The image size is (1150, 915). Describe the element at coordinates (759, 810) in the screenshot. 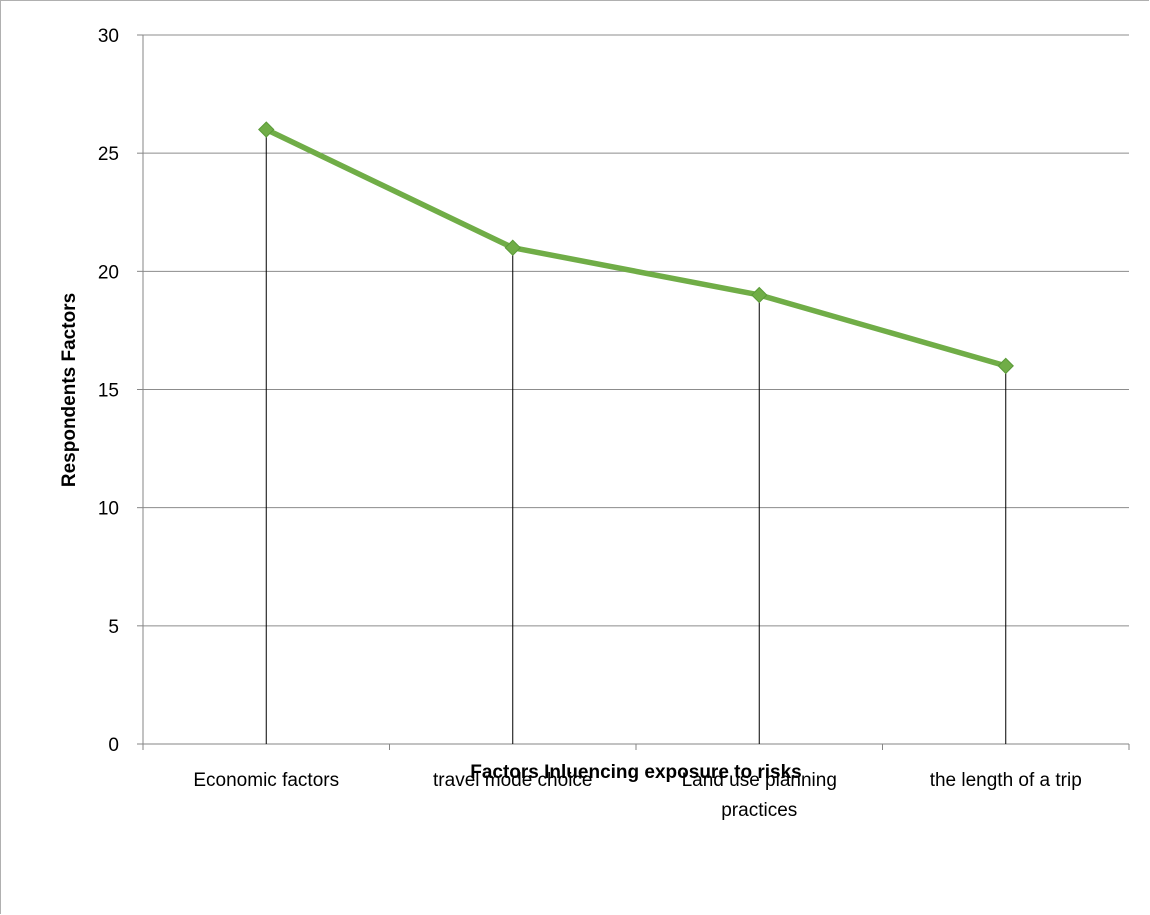

I see `x-tick-label: practices` at that location.